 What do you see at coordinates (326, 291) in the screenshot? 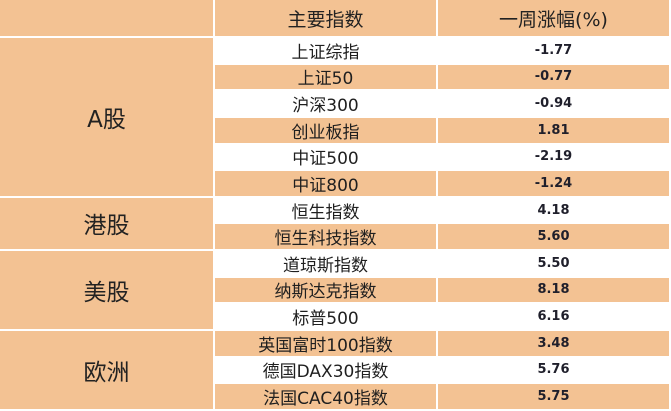
I see `index-name: 纳斯达克指数` at bounding box center [326, 291].